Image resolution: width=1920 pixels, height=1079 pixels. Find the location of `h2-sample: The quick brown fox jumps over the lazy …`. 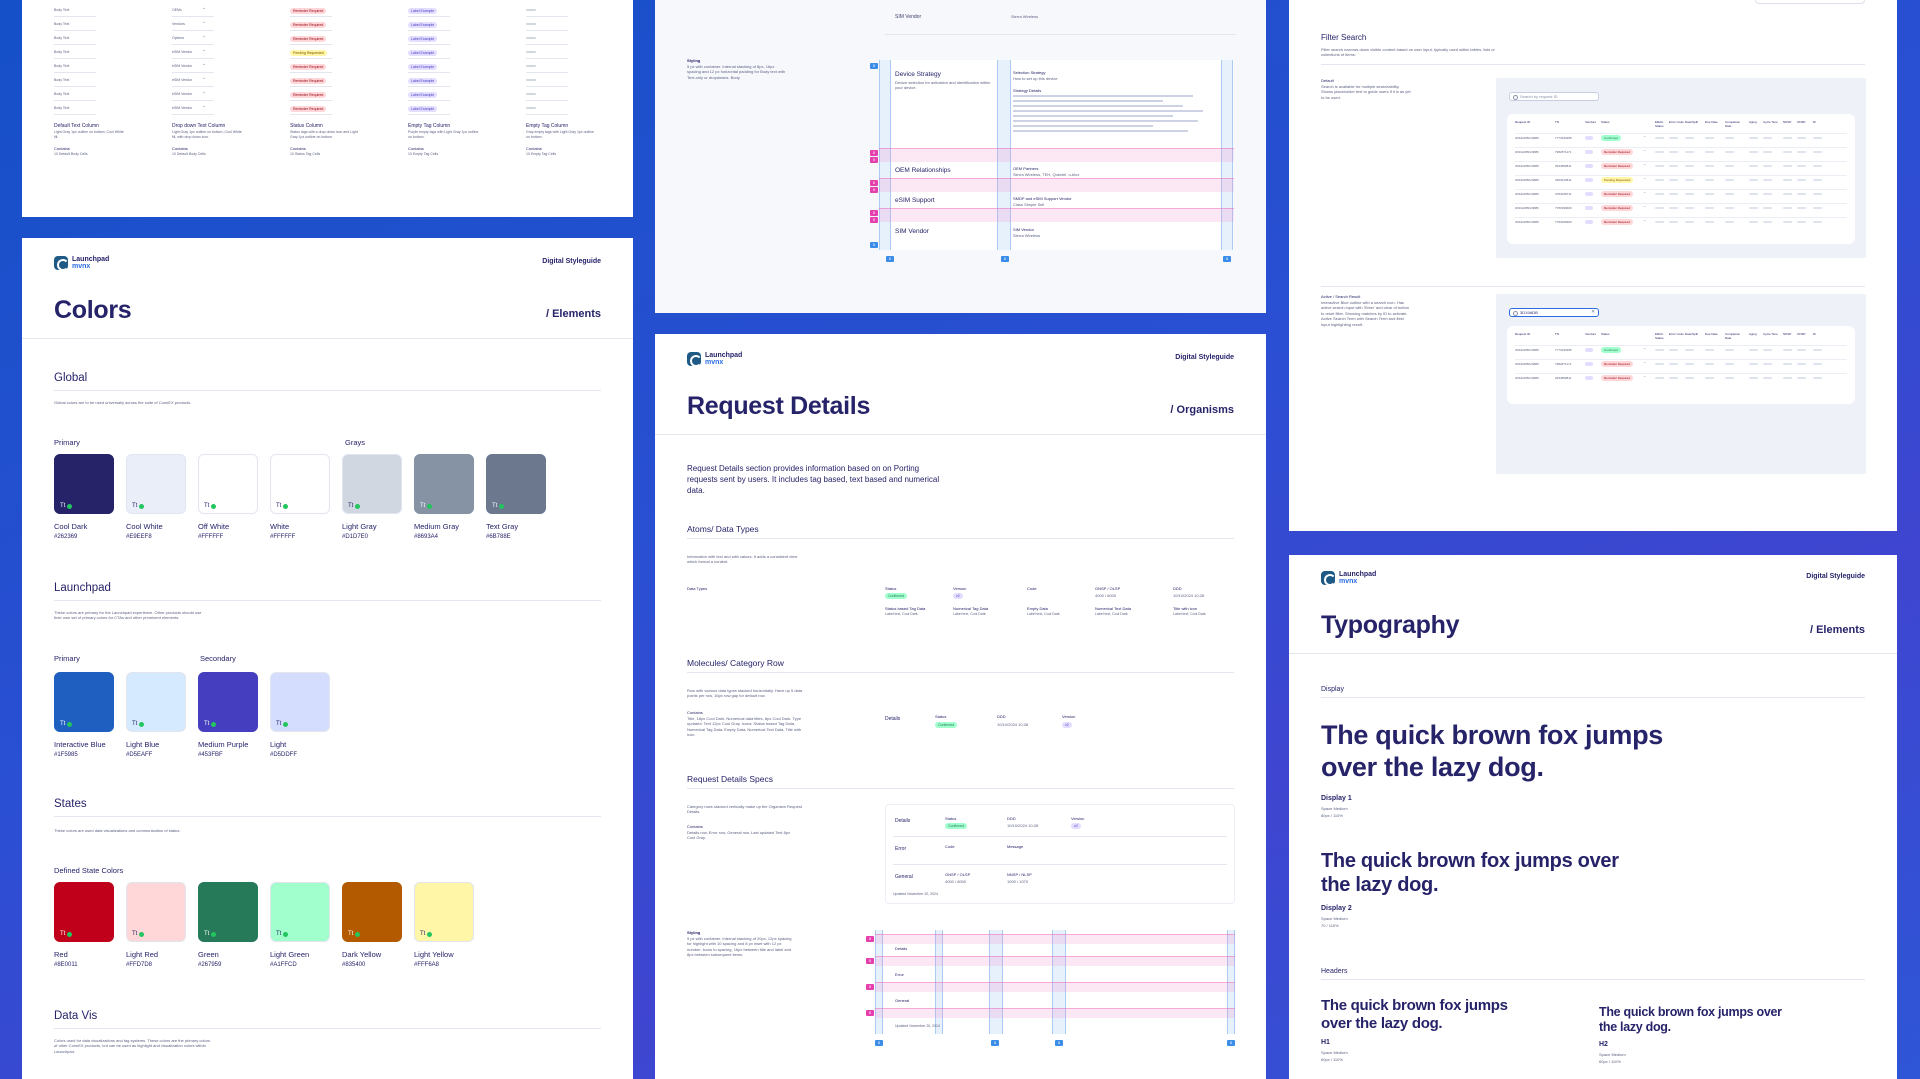

h2-sample: The quick brown fox jumps over the lazy … is located at coordinates (1690, 1019).